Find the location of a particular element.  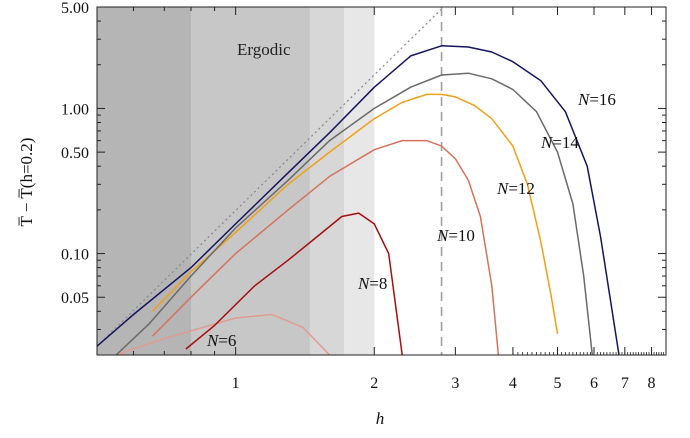

x-axis-title: h is located at coordinates (380, 418).